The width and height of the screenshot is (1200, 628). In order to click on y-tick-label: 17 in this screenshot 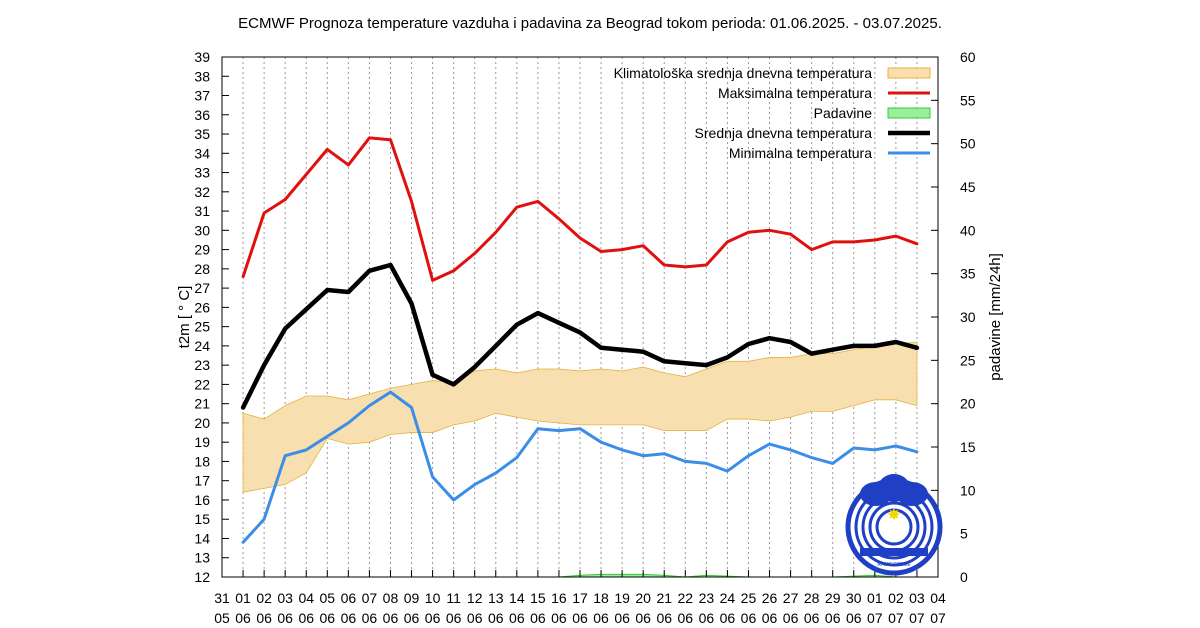, I will do `click(202, 481)`.